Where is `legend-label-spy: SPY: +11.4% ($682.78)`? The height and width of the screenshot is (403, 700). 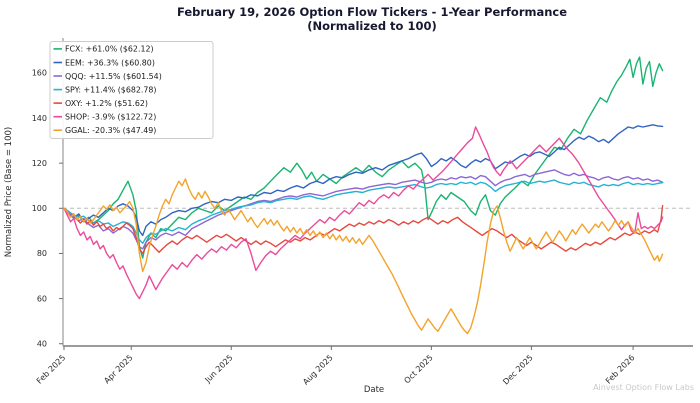
legend-label-spy: SPY: +11.4% ($682.78) is located at coordinates (111, 89).